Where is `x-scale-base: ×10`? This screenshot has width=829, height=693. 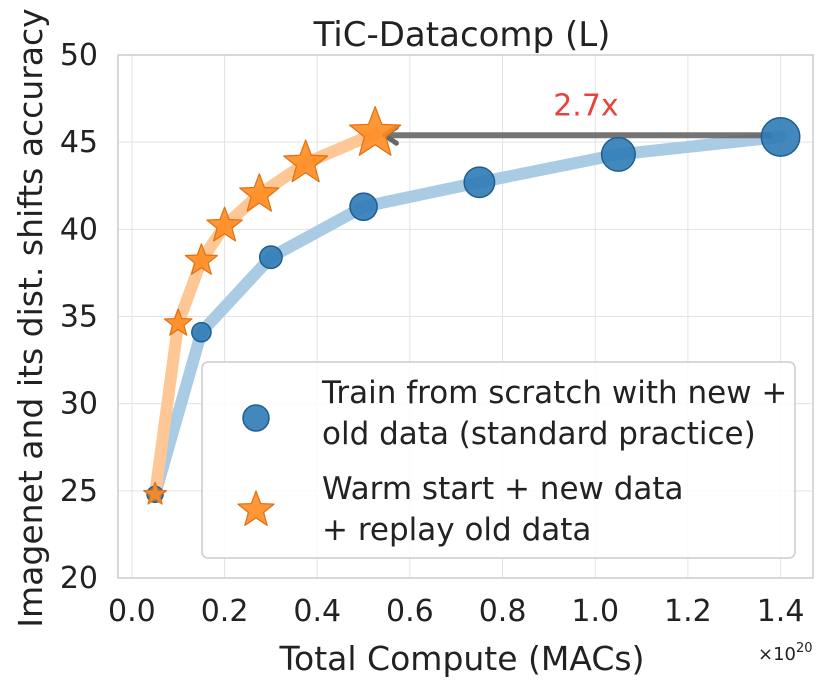 x-scale-base: ×10 is located at coordinates (777, 654).